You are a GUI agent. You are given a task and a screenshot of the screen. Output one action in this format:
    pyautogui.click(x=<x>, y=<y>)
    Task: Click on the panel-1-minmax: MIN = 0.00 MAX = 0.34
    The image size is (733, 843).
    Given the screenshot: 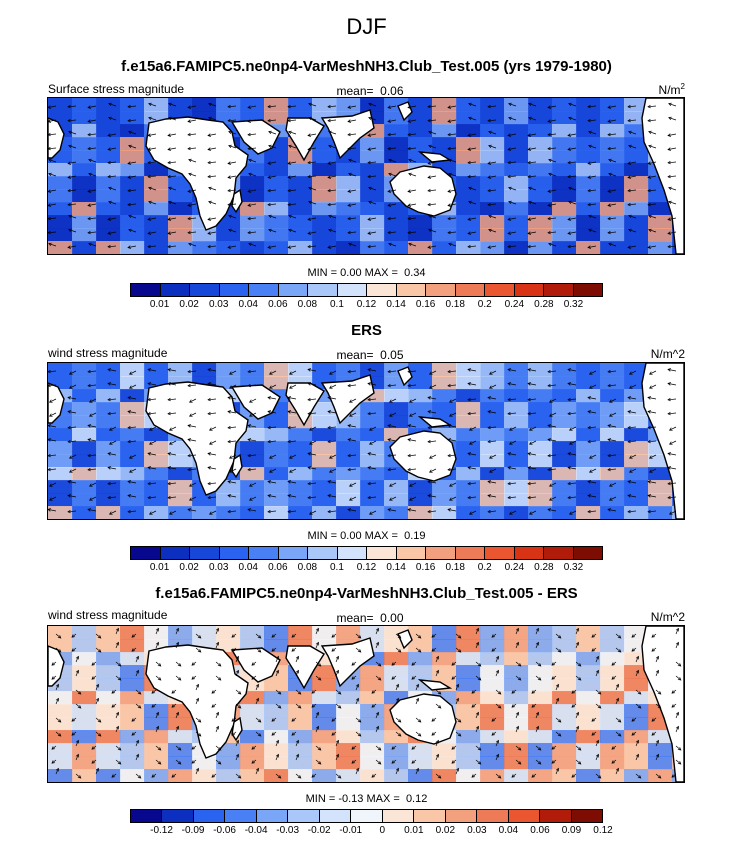 What is the action you would take?
    pyautogui.click(x=366, y=273)
    